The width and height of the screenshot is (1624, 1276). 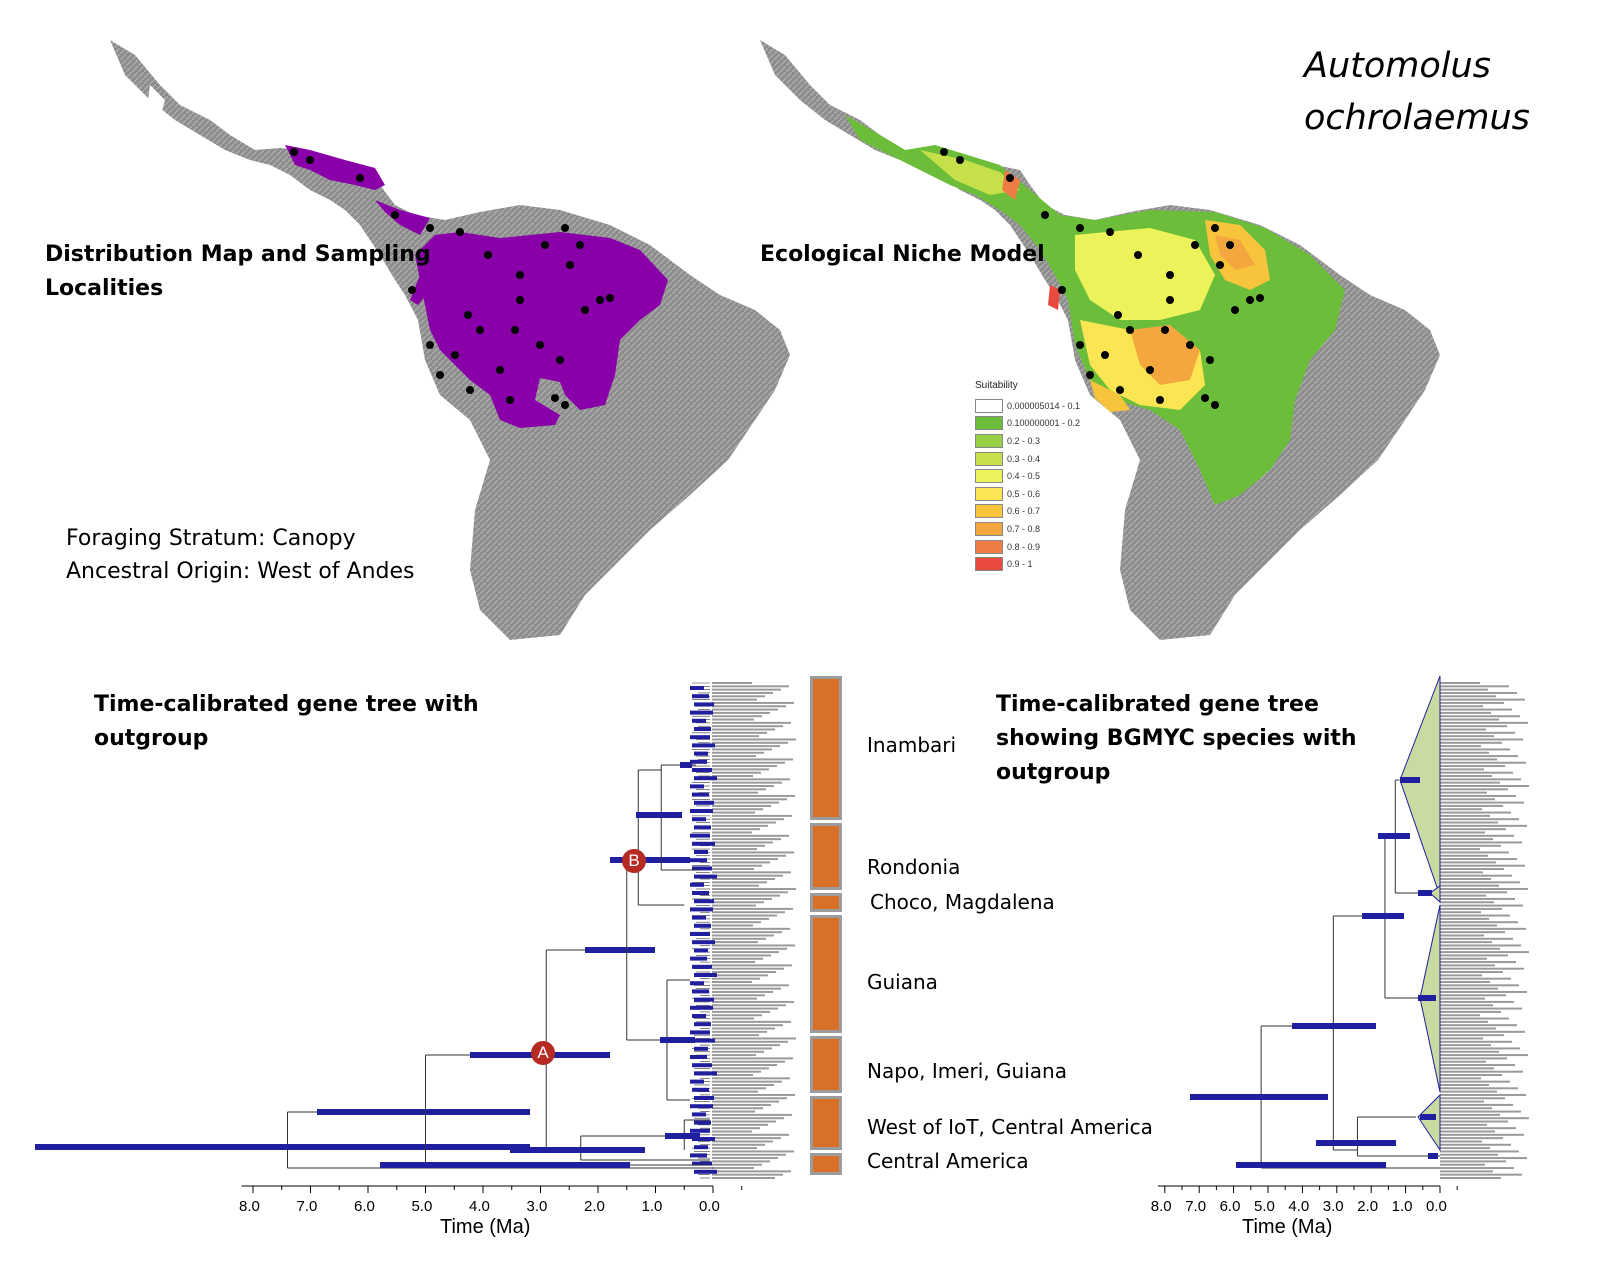 What do you see at coordinates (1429, 1122) in the screenshot?
I see `bgmyc-wedge` at bounding box center [1429, 1122].